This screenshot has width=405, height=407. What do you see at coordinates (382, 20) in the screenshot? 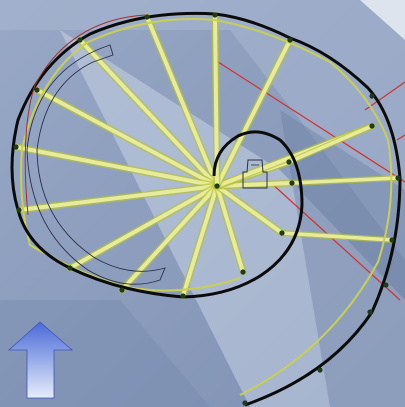
I see `pale-corner` at bounding box center [382, 20].